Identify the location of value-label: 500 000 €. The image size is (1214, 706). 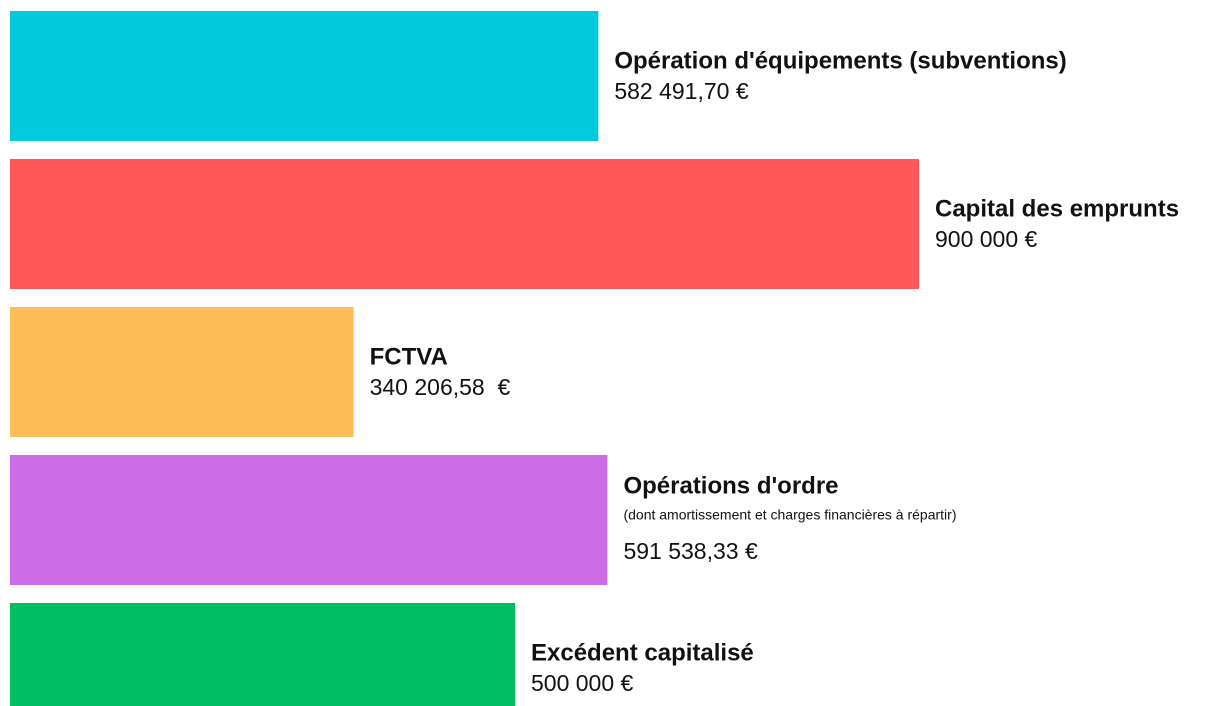
(582, 683).